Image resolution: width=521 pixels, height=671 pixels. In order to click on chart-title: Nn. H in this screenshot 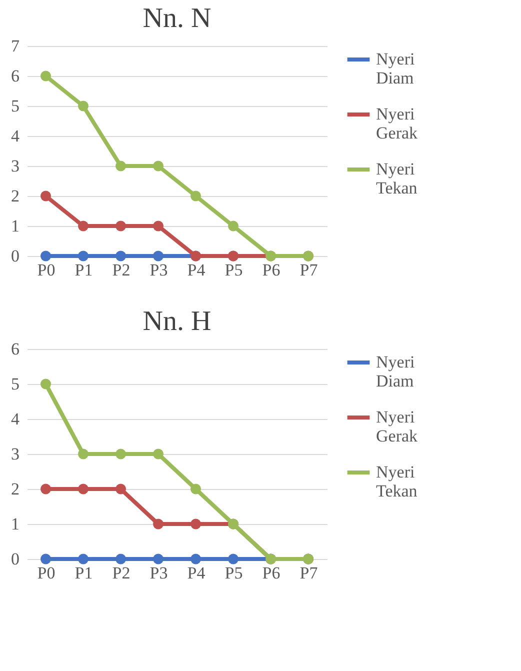, I will do `click(177, 321)`.